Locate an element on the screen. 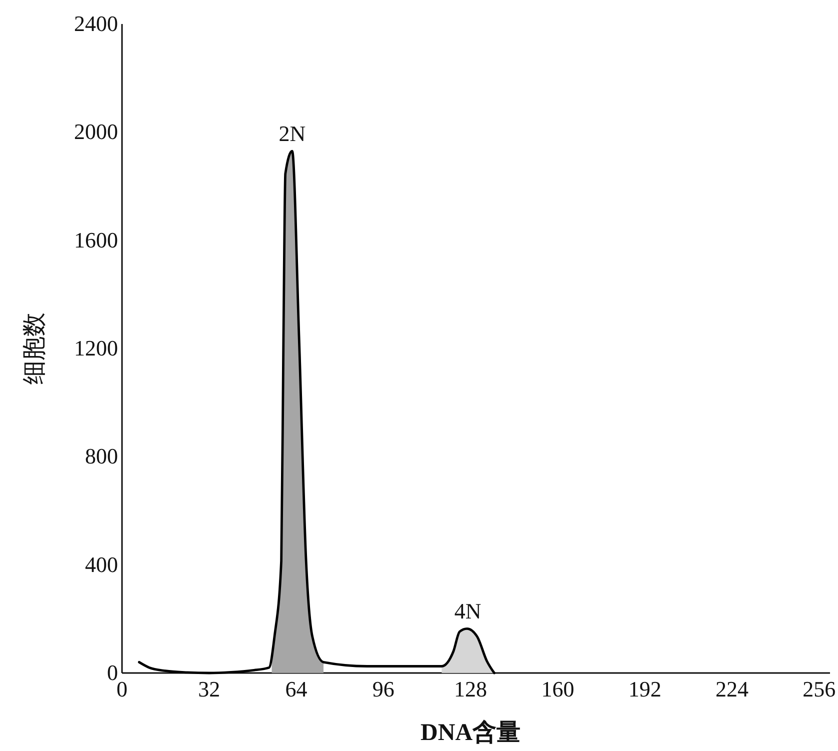 This screenshot has height=751, width=838. y-tick-label: 400 is located at coordinates (101, 564).